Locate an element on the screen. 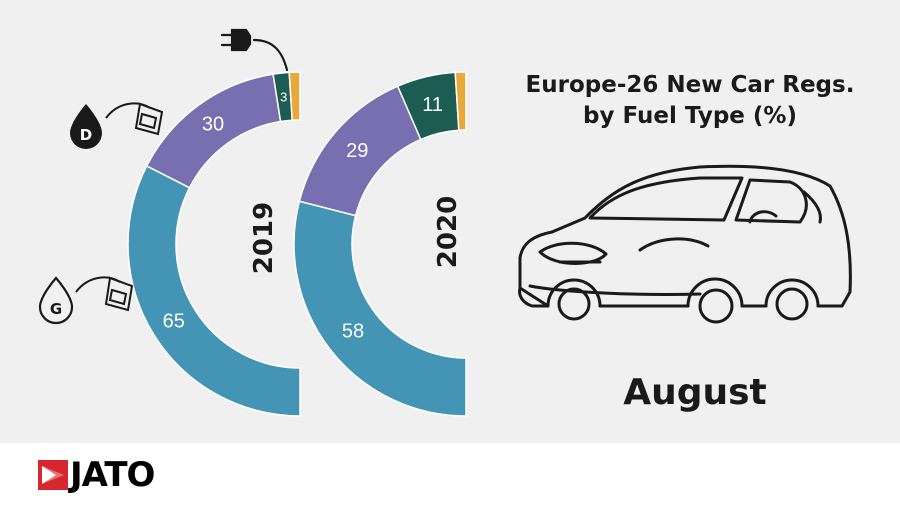  data-label-2019-0: 65 is located at coordinates (174, 321).